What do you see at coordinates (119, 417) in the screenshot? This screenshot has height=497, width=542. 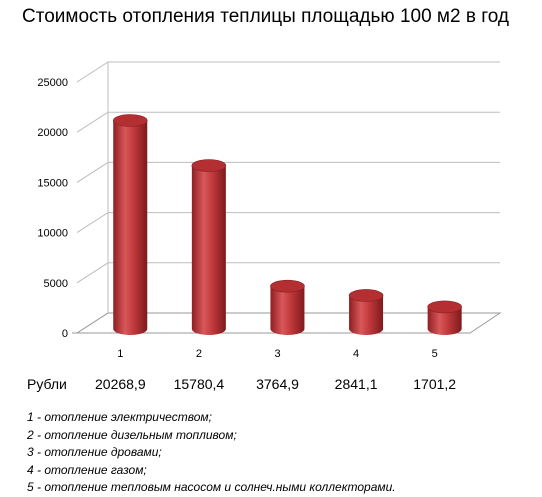 I see `note-item: 1 - отопление электричеством;` at bounding box center [119, 417].